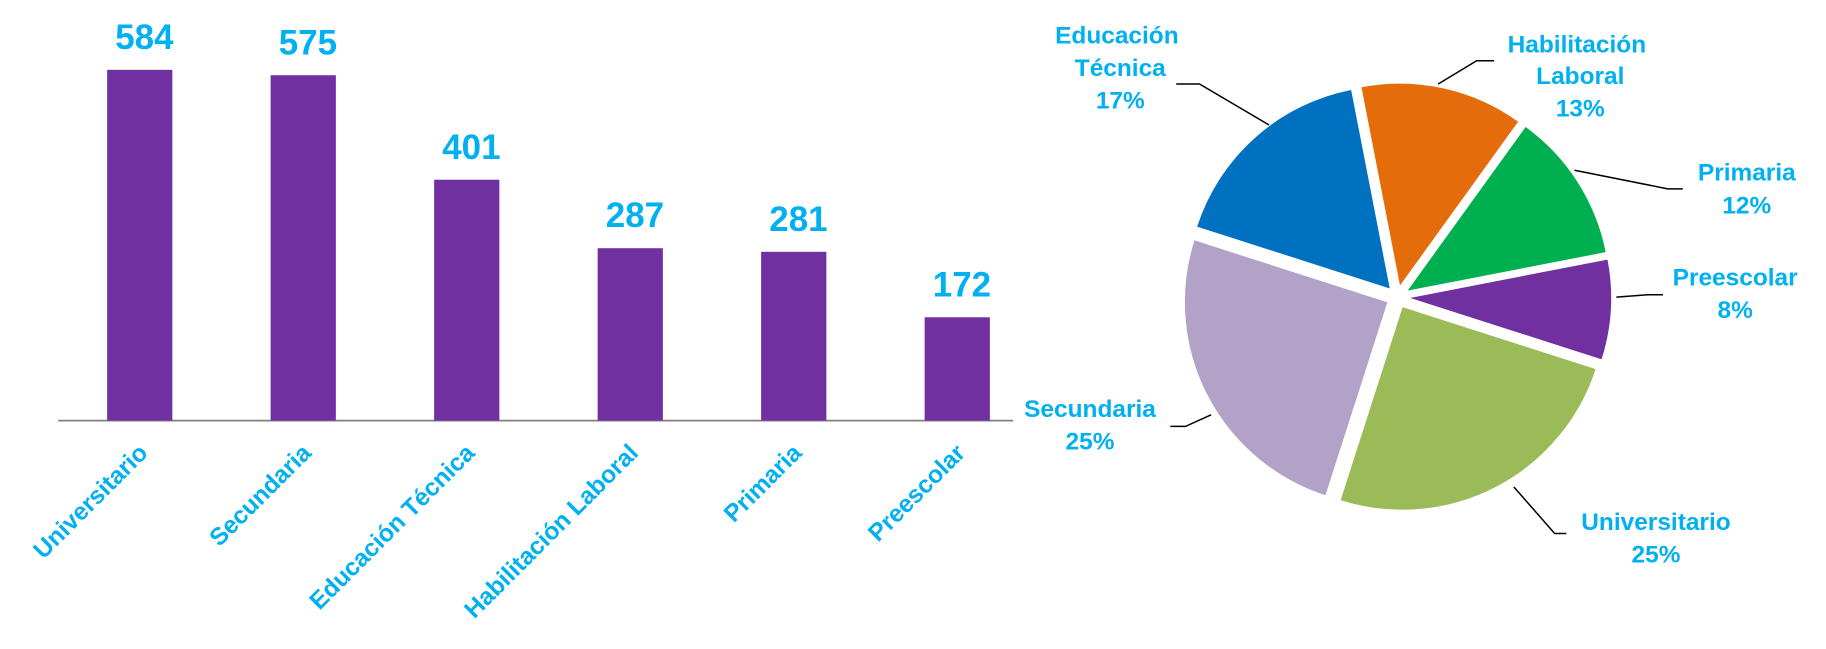  I want to click on value-label: 575, so click(308, 42).